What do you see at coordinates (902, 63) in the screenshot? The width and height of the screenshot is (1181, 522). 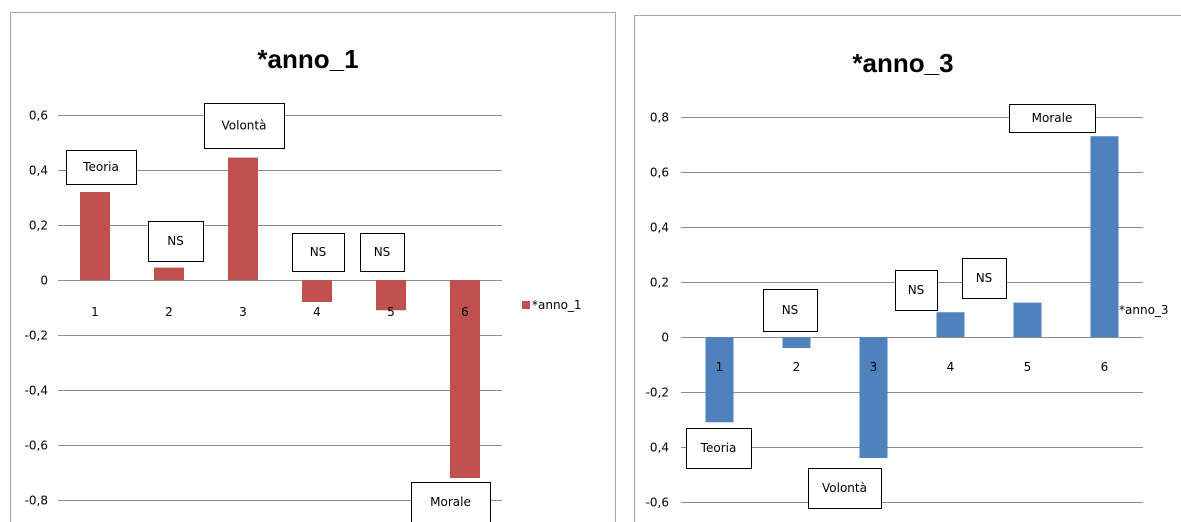 I see `chart-title: *anno_3` at bounding box center [902, 63].